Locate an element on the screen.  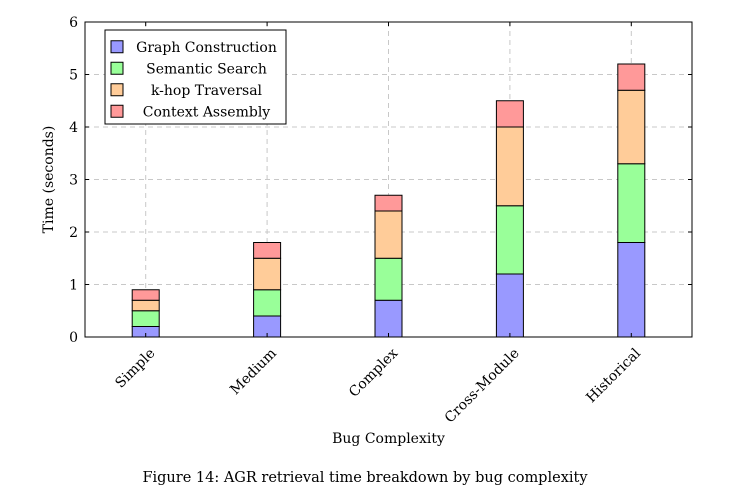
y-tick-label: 6 is located at coordinates (73, 23).